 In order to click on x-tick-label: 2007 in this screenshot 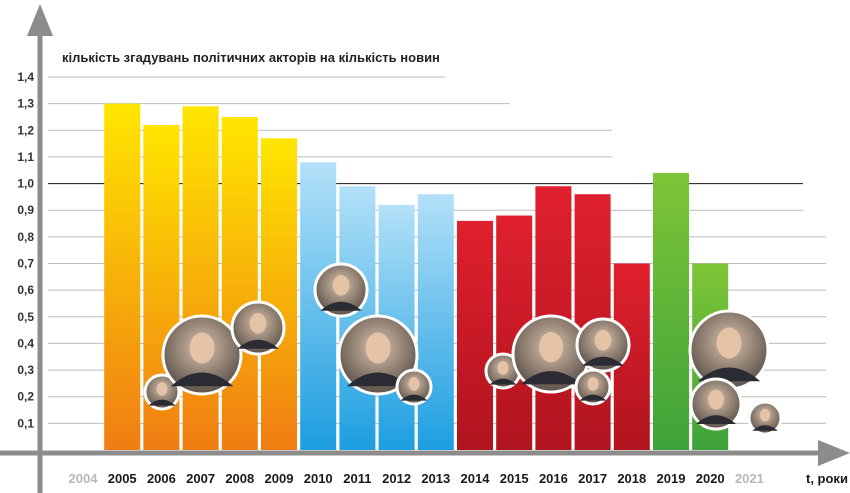, I will do `click(200, 478)`.